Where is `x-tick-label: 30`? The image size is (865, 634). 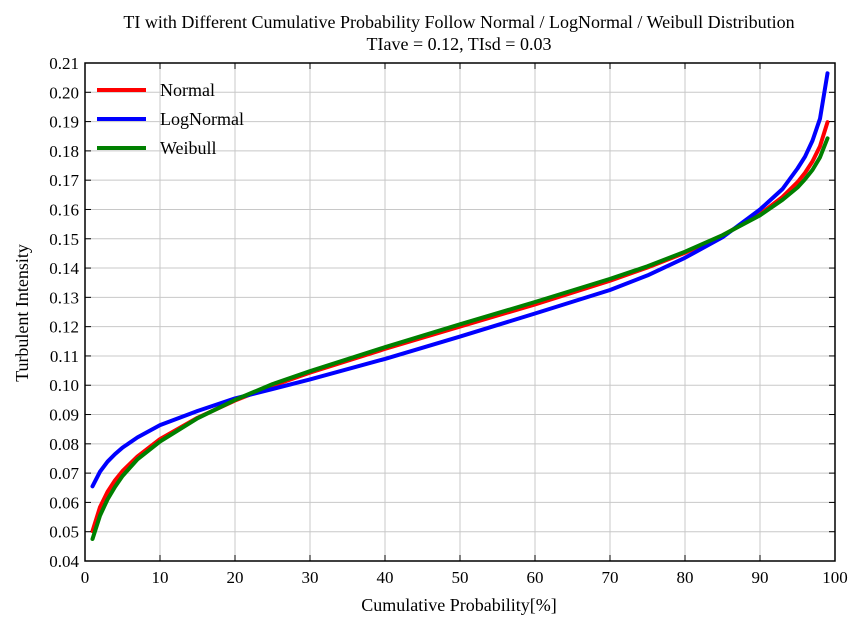 x-tick-label: 30 is located at coordinates (310, 577).